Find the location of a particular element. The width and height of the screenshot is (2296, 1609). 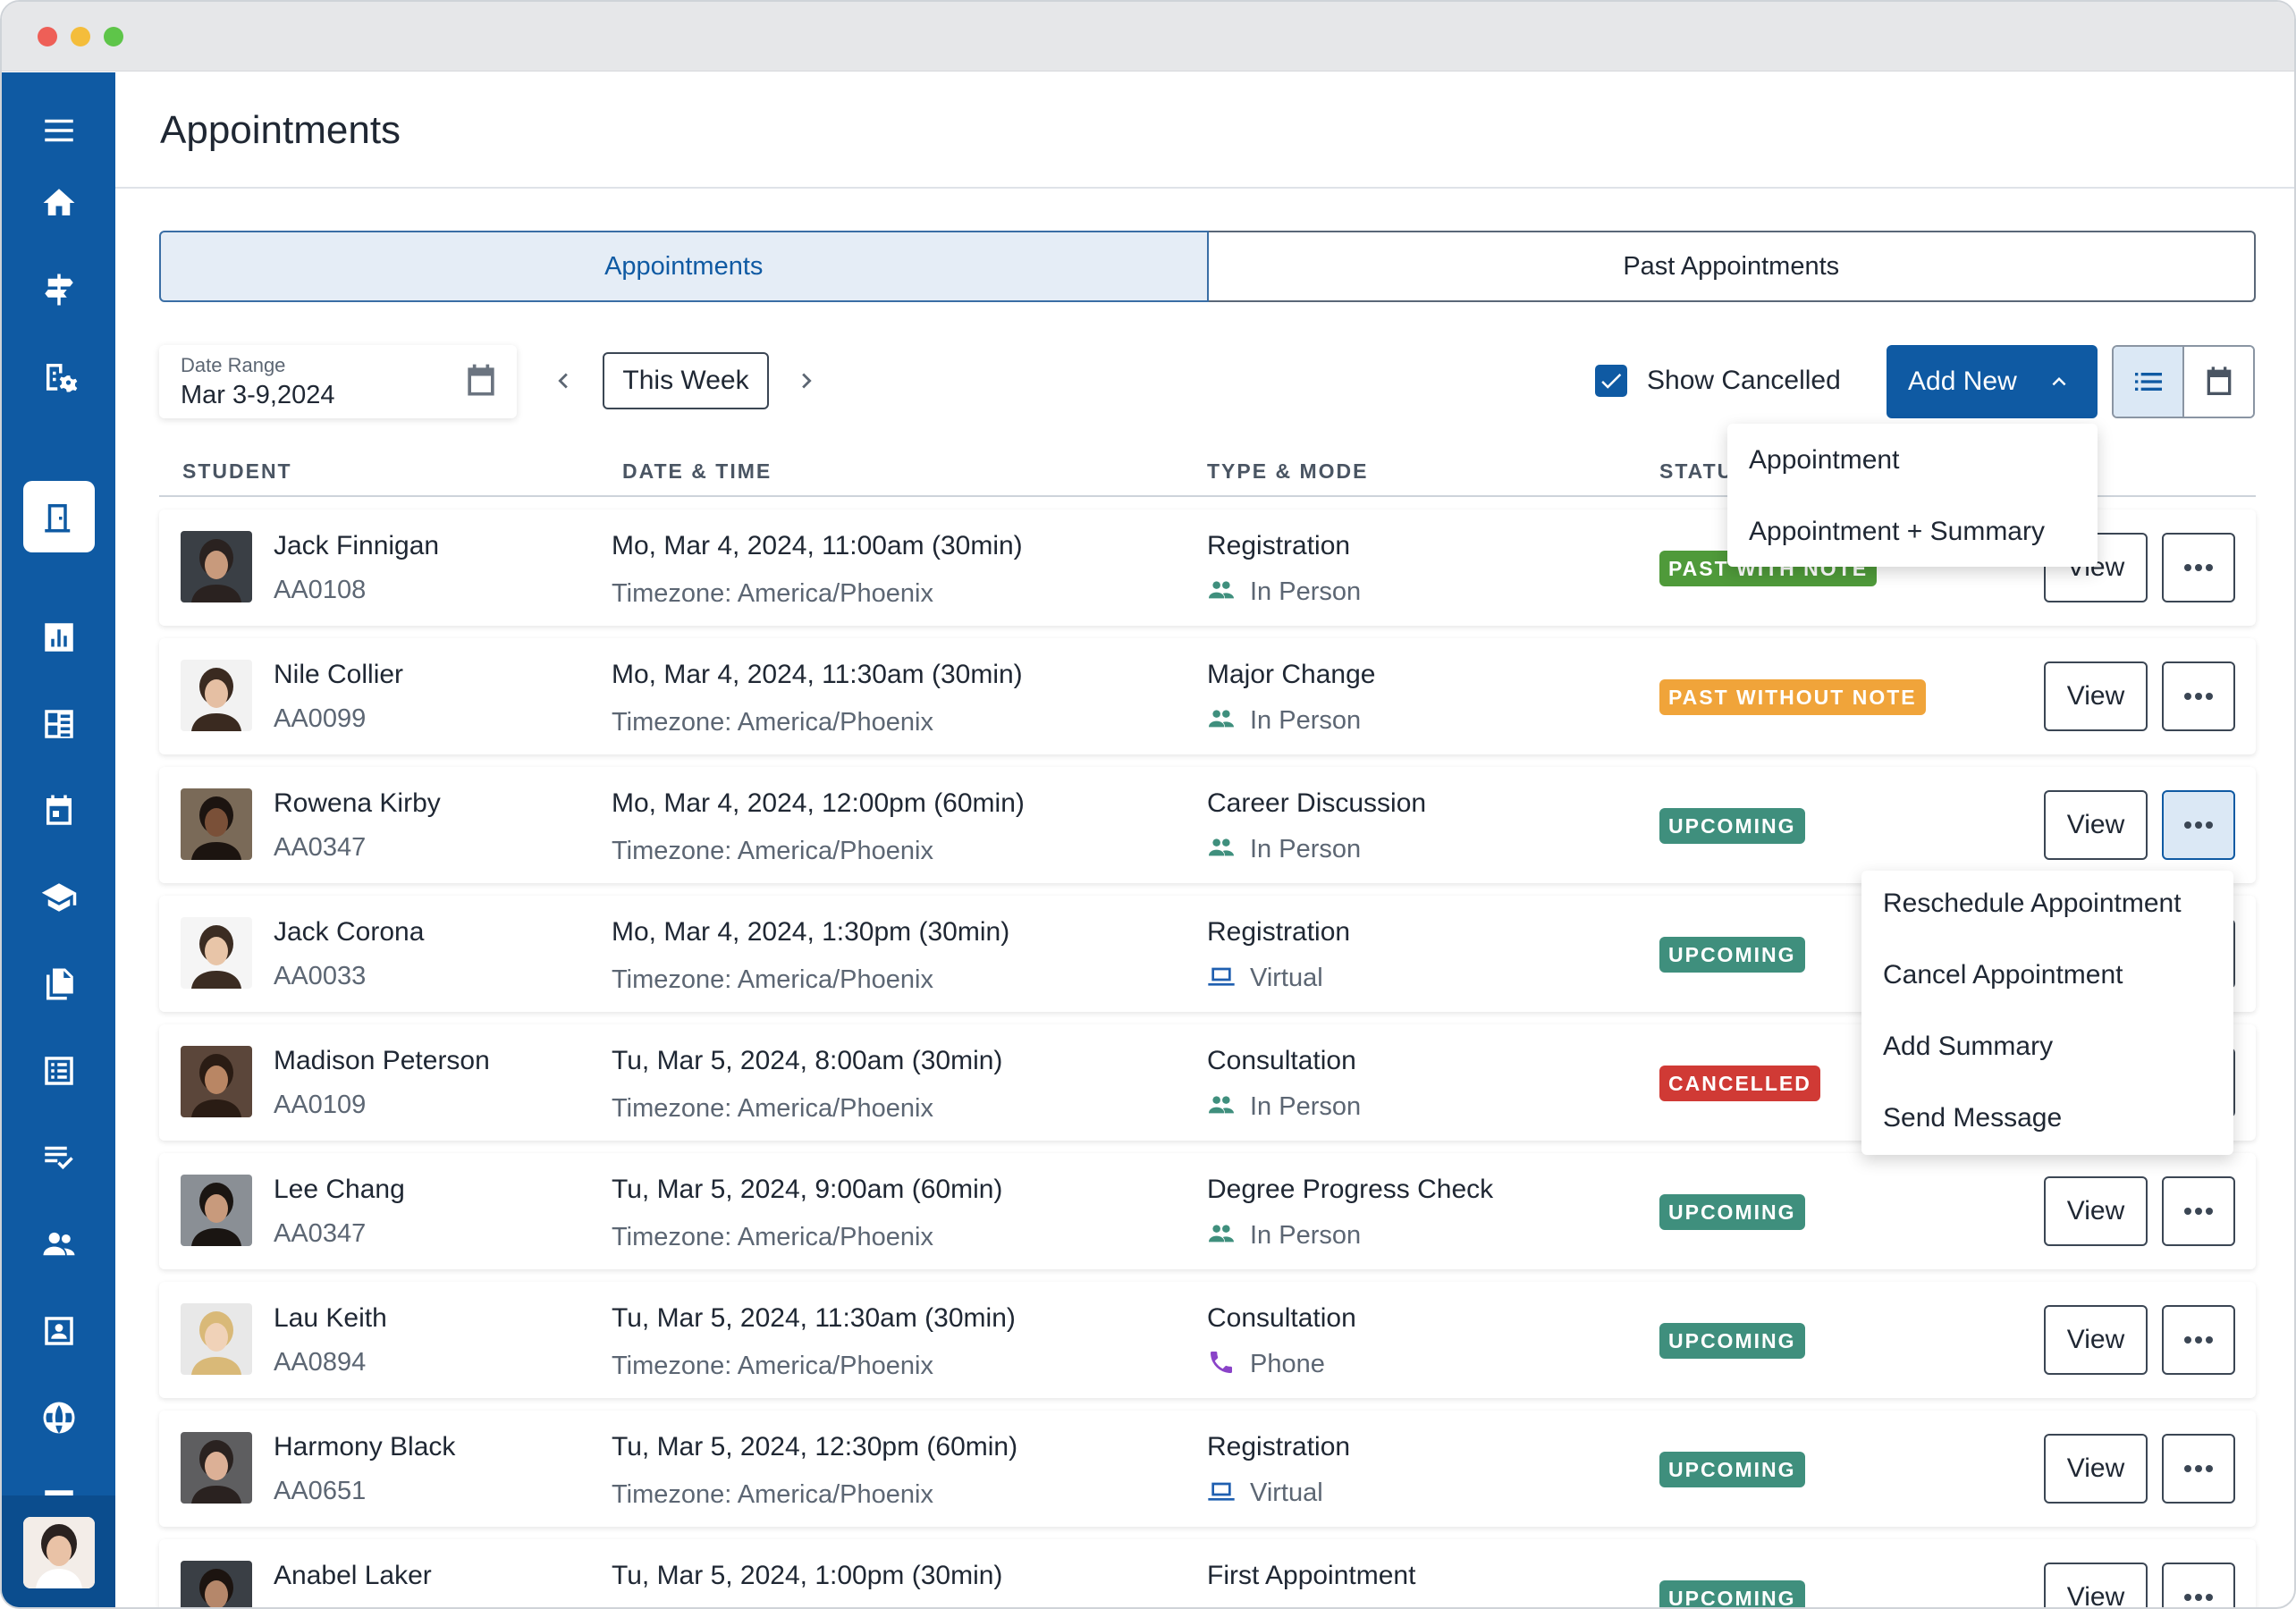

menu-item-appointment: Appointment is located at coordinates (1824, 460).